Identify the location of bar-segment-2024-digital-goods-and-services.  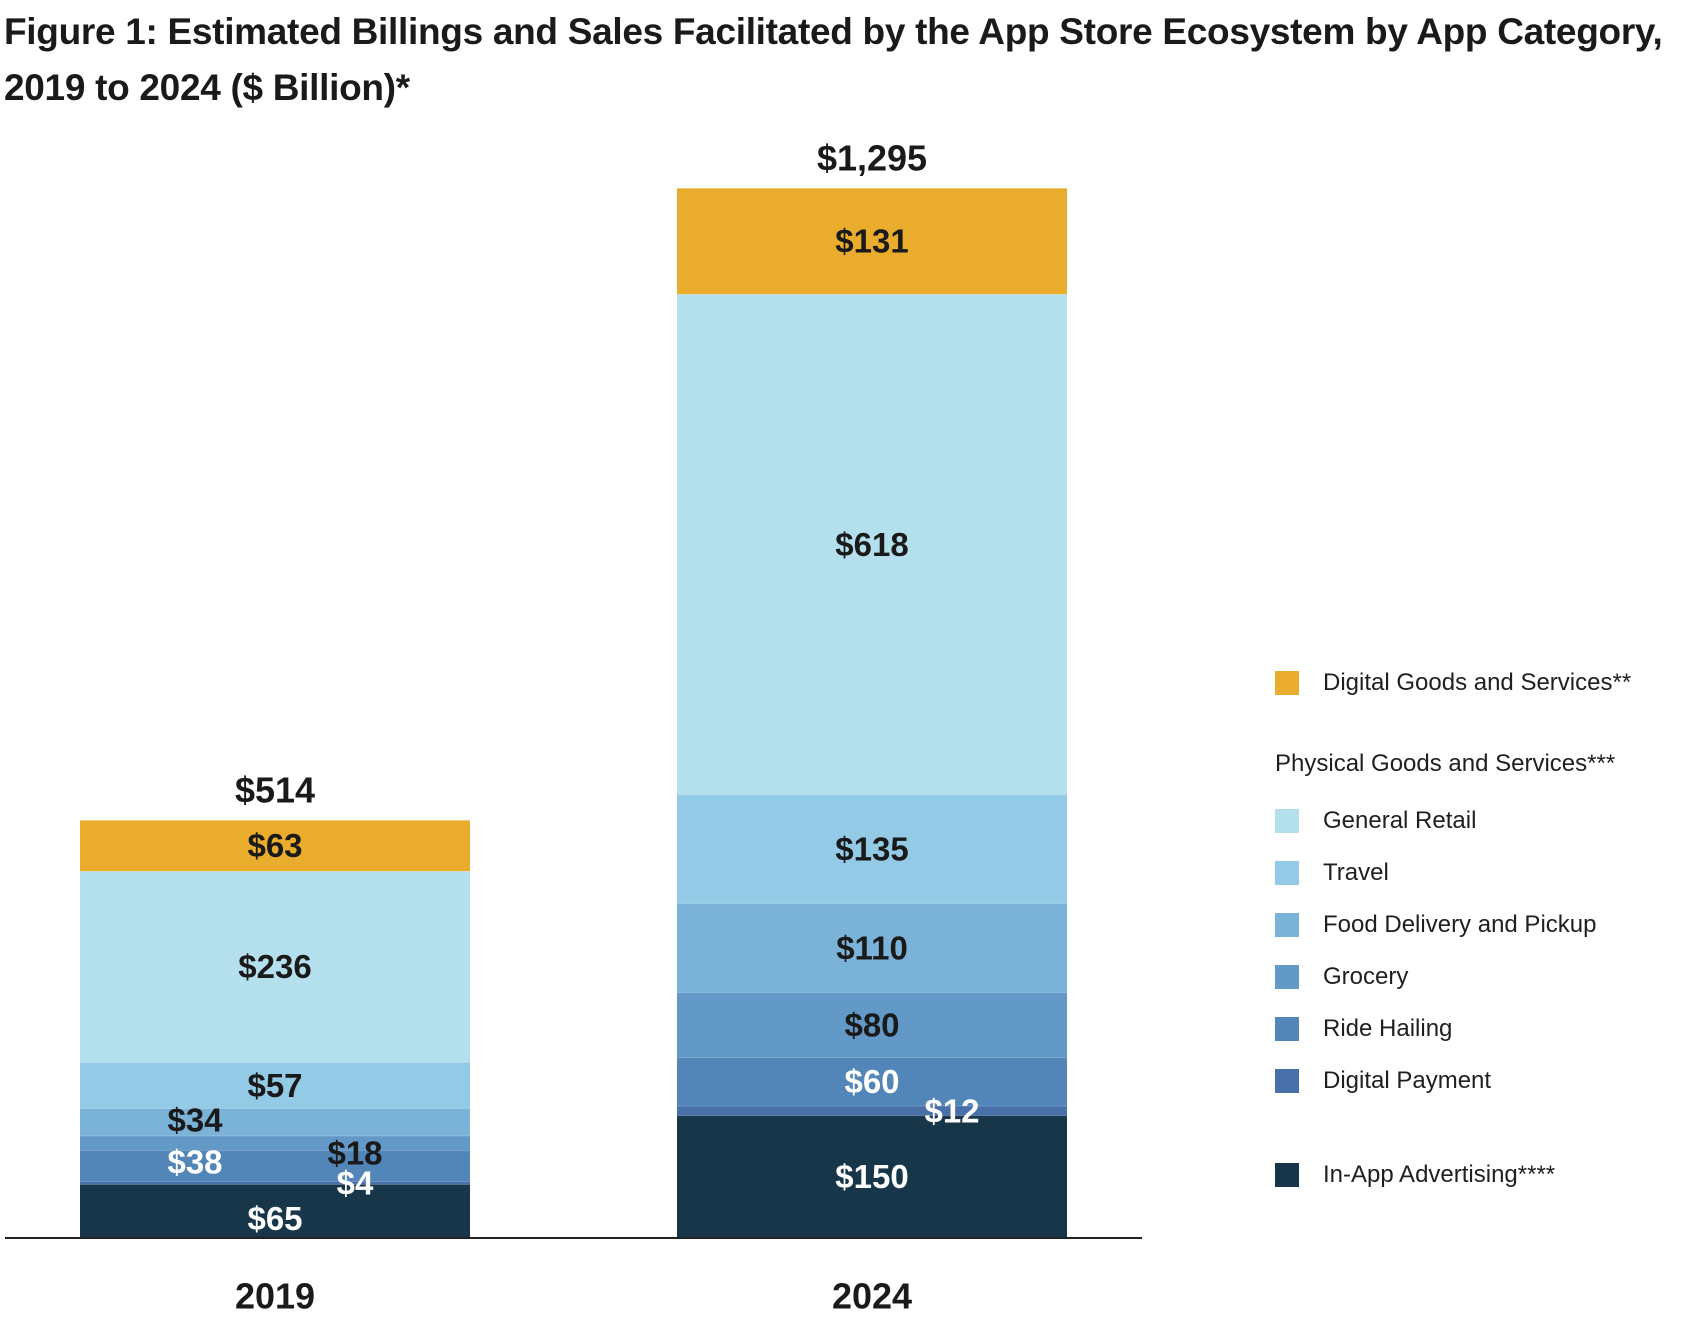
(872, 241).